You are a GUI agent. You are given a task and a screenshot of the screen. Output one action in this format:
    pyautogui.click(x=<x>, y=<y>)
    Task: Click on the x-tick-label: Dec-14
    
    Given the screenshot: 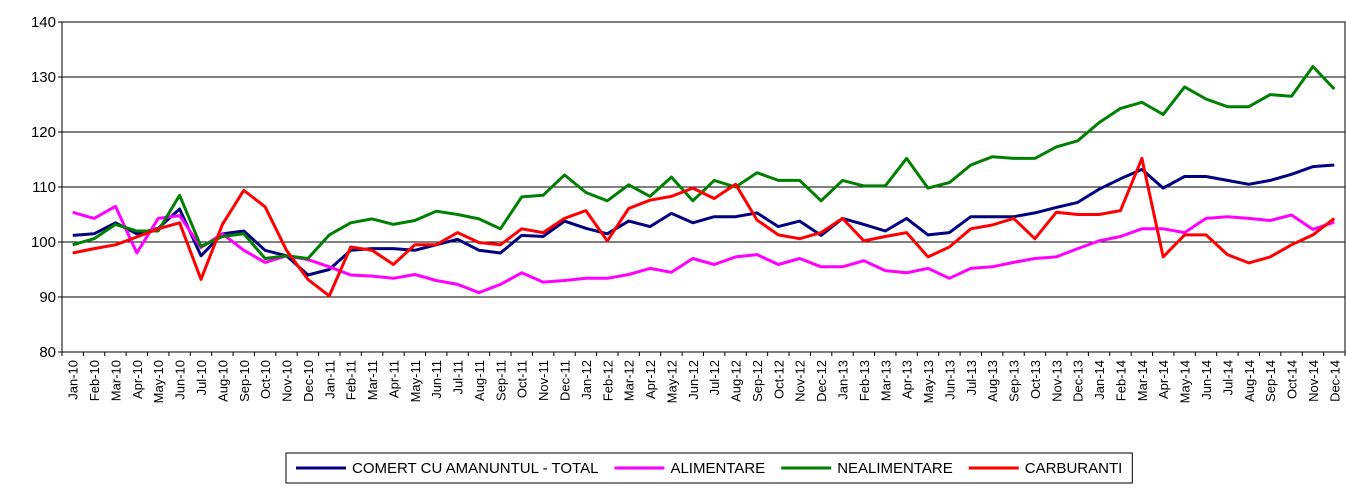 What is the action you would take?
    pyautogui.click(x=1334, y=381)
    